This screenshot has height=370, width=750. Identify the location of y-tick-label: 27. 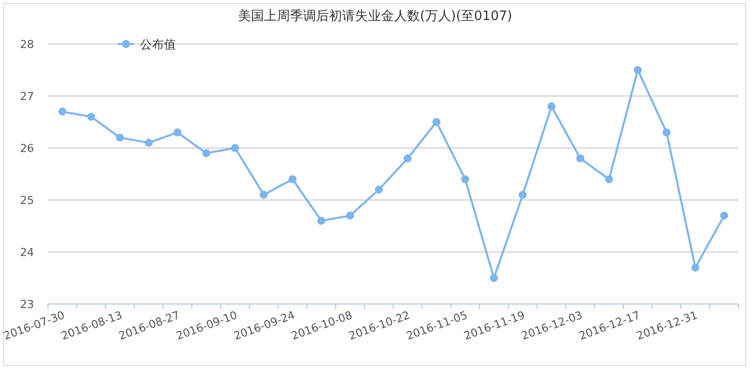
(27, 96).